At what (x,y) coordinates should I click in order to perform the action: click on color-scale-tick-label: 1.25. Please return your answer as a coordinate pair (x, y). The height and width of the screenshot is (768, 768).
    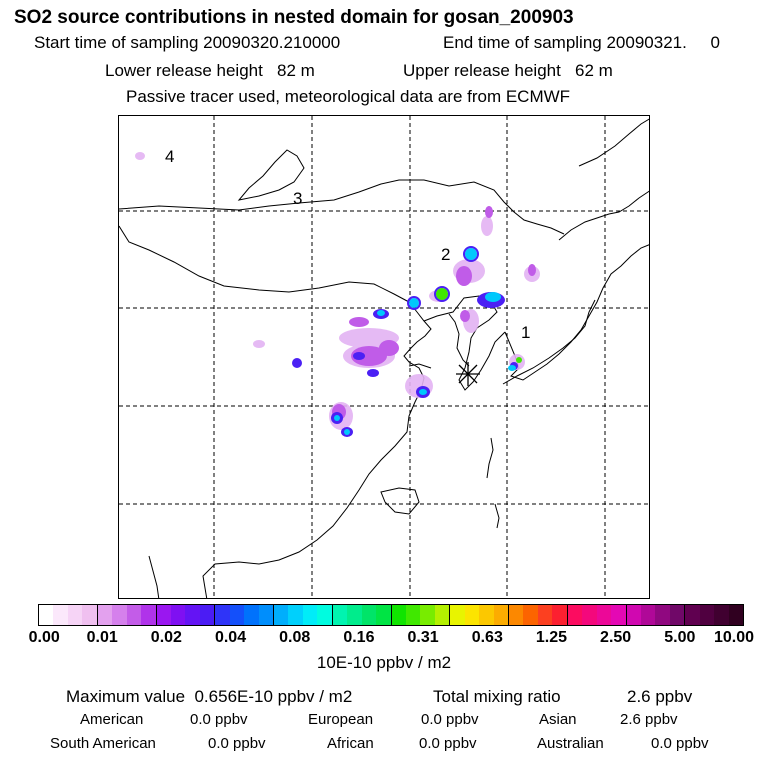
    Looking at the image, I should click on (551, 637).